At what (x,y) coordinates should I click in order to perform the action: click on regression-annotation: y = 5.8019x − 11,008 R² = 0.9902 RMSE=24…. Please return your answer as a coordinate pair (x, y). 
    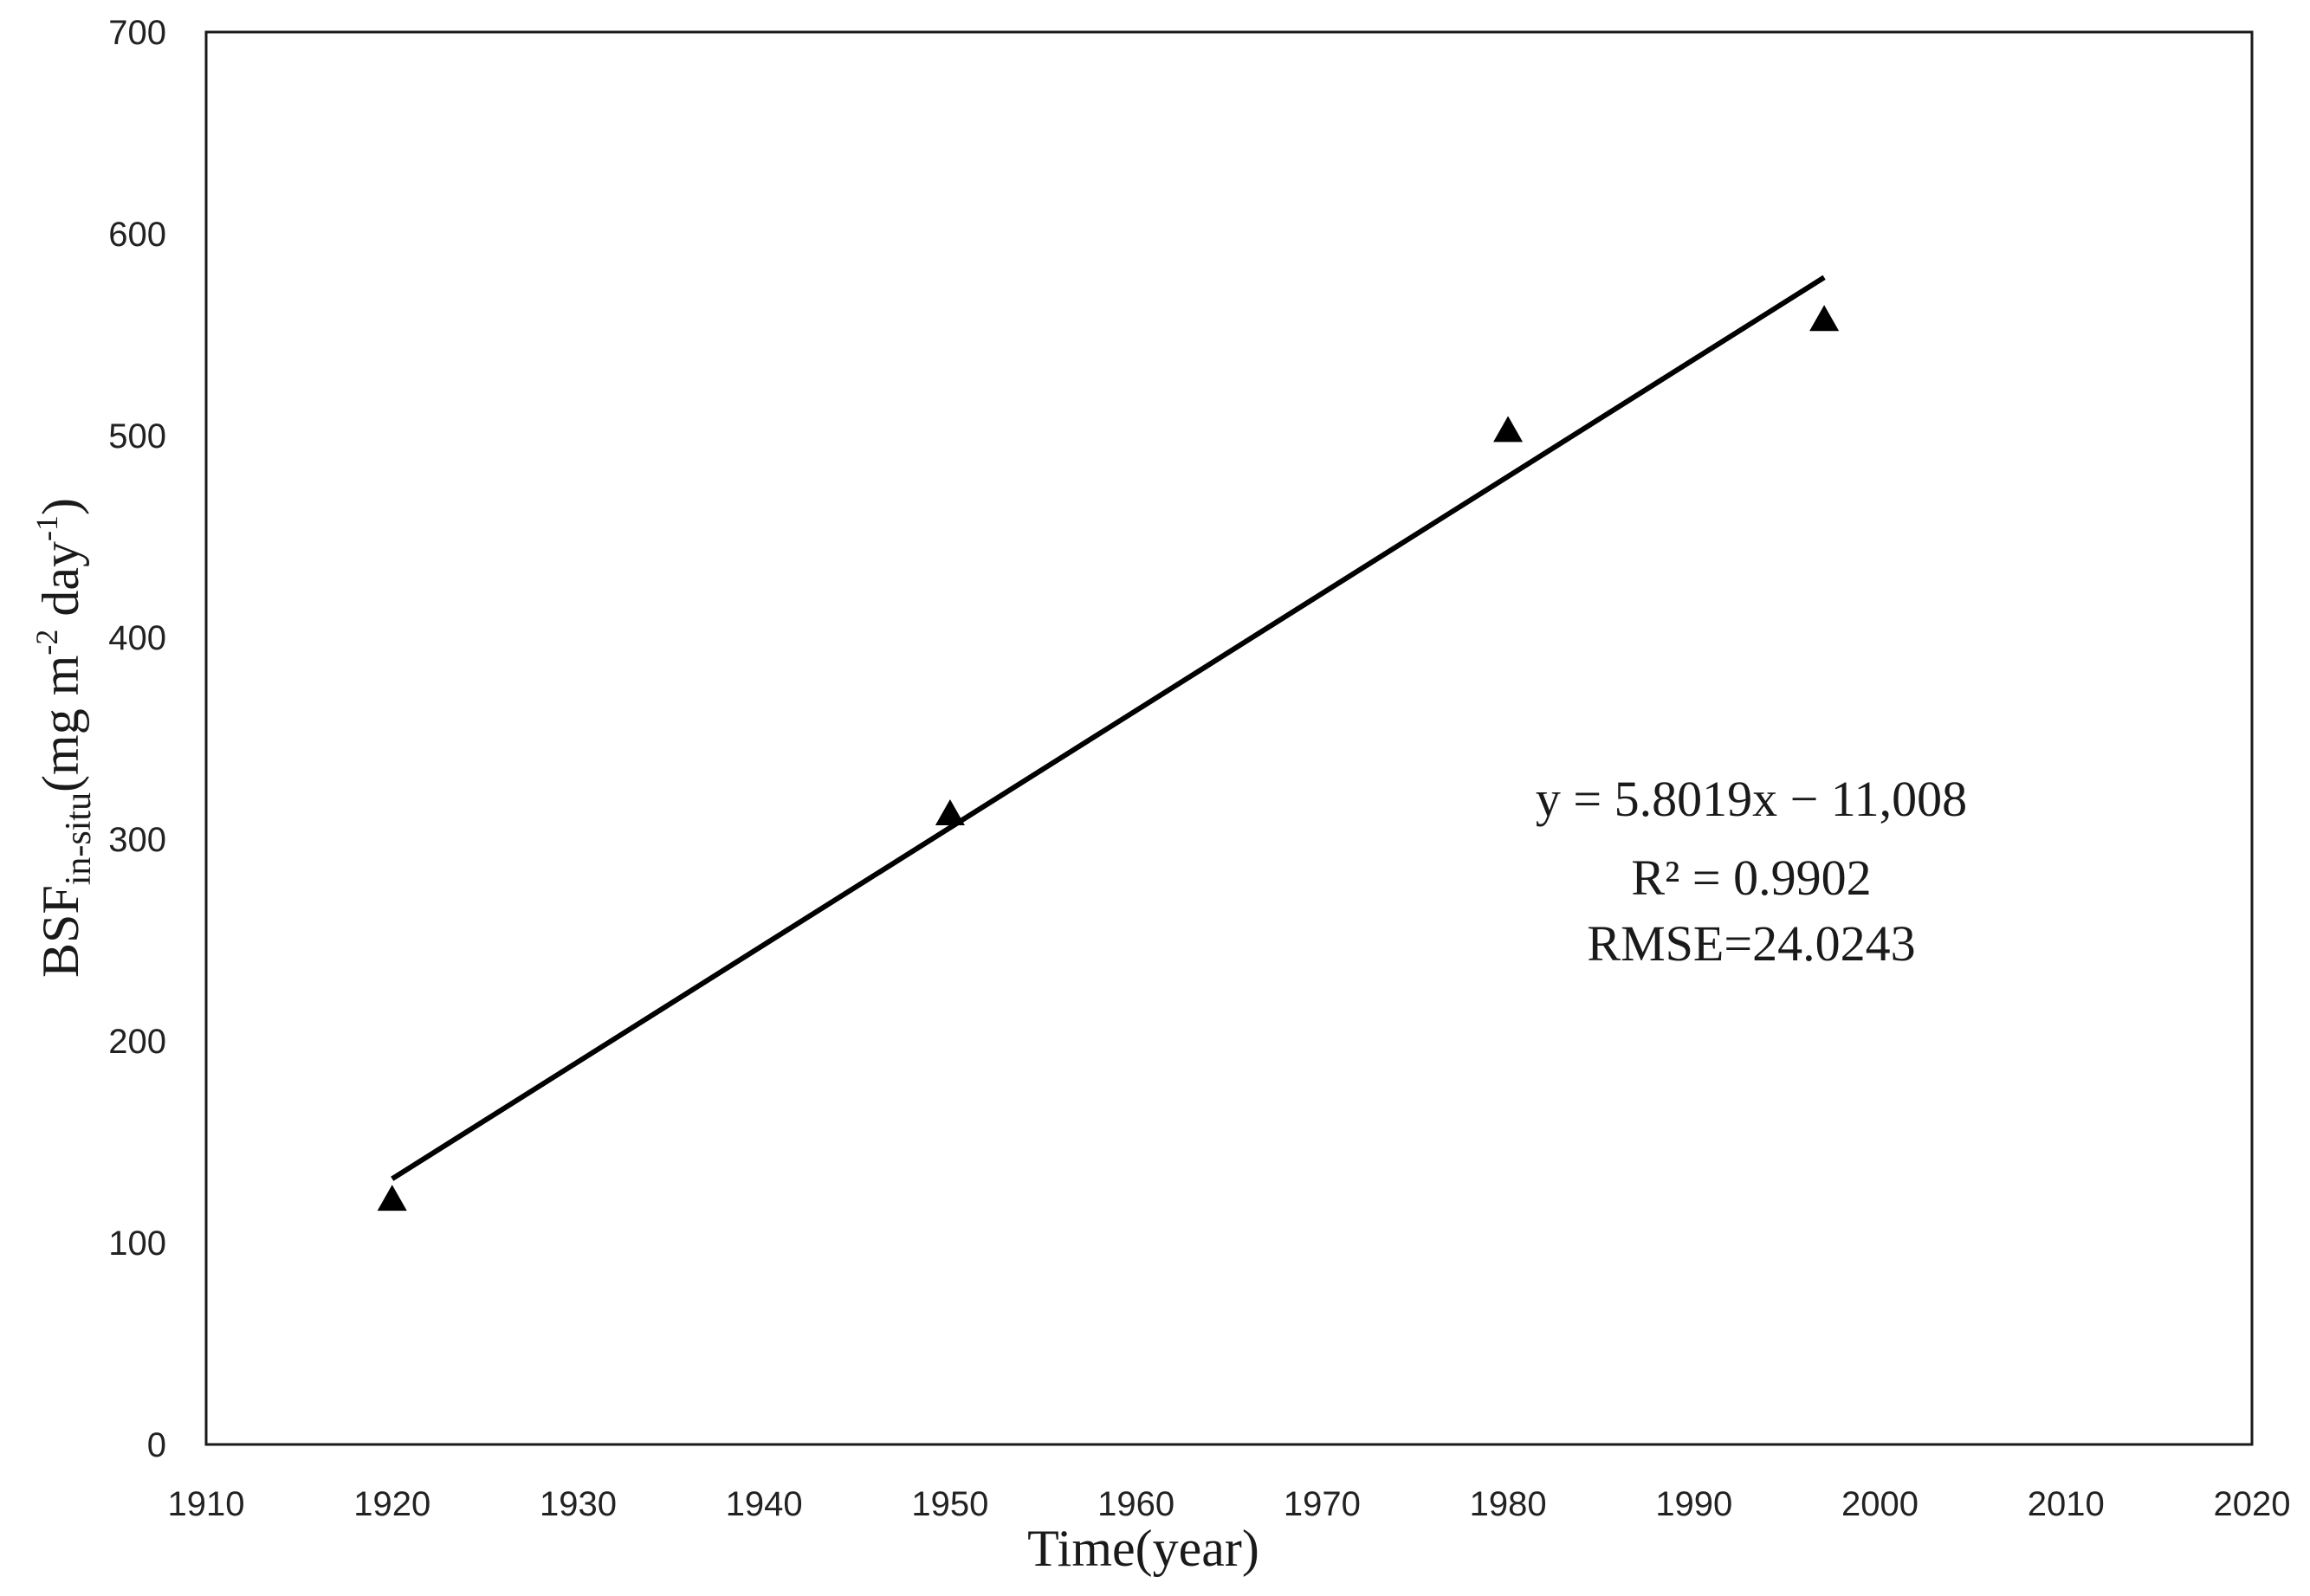
    Looking at the image, I should click on (1751, 871).